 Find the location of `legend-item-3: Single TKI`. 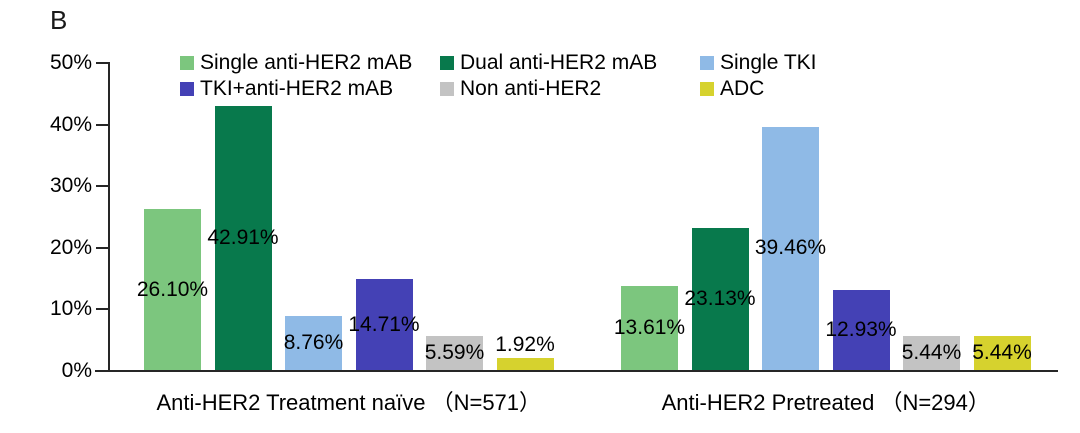

legend-item-3: Single TKI is located at coordinates (758, 63).